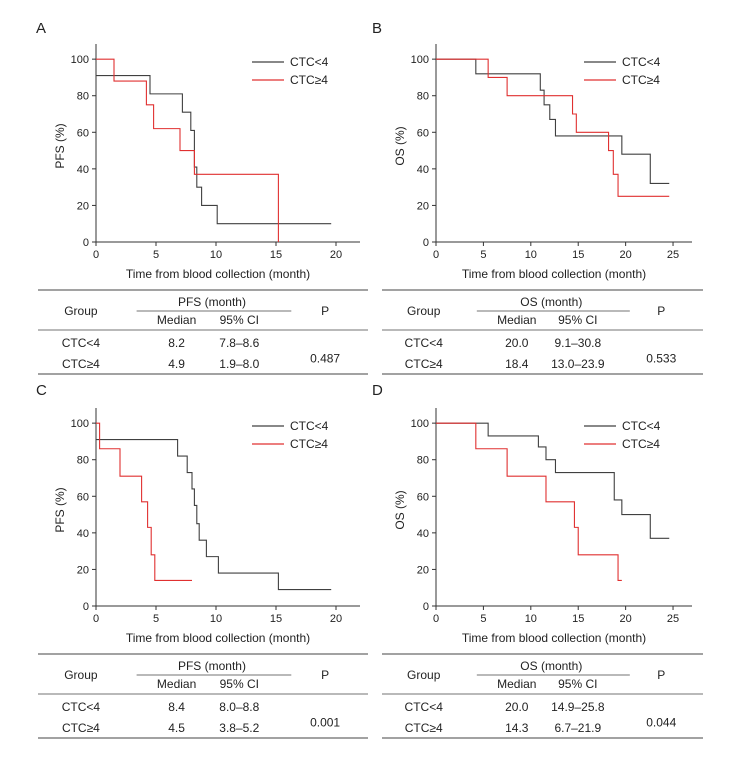  What do you see at coordinates (377, 28) in the screenshot?
I see `panel-label: B` at bounding box center [377, 28].